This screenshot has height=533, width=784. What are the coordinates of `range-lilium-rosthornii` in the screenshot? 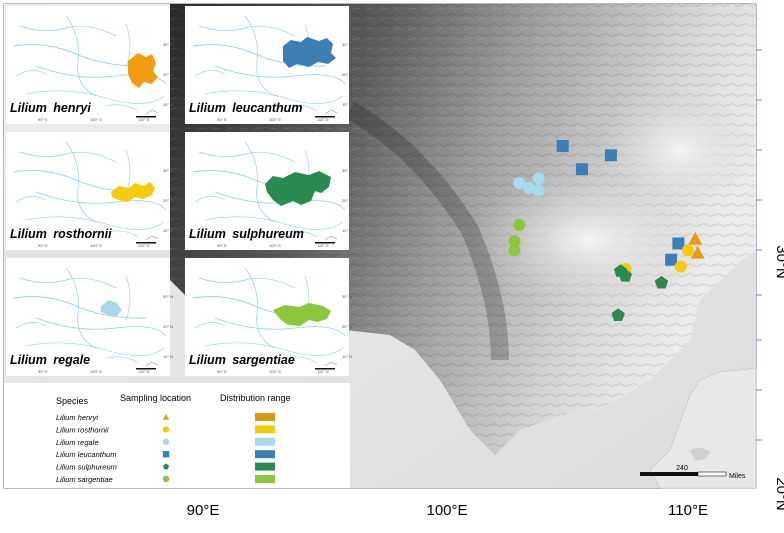 It's located at (133, 192).